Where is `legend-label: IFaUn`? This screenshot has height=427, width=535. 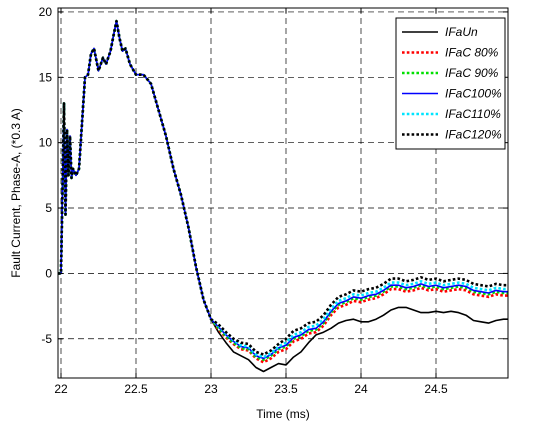 legend-label: IFaUn is located at coordinates (461, 32).